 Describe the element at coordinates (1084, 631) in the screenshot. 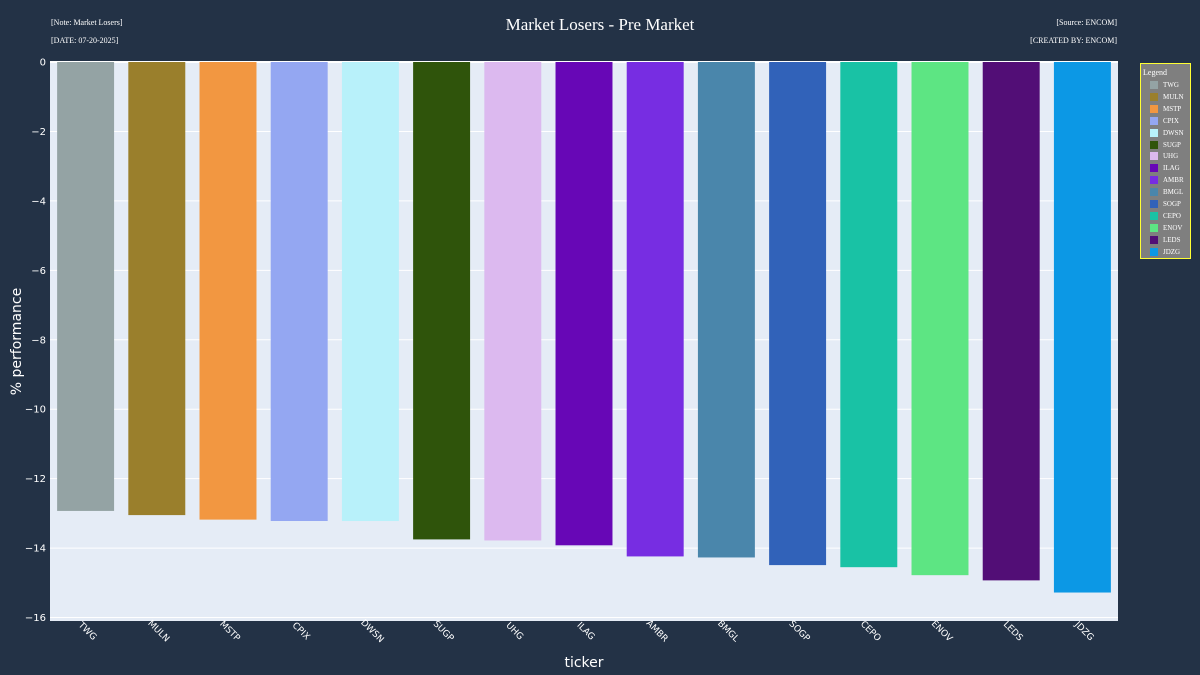

I see `x-tick-label: JDZG` at that location.